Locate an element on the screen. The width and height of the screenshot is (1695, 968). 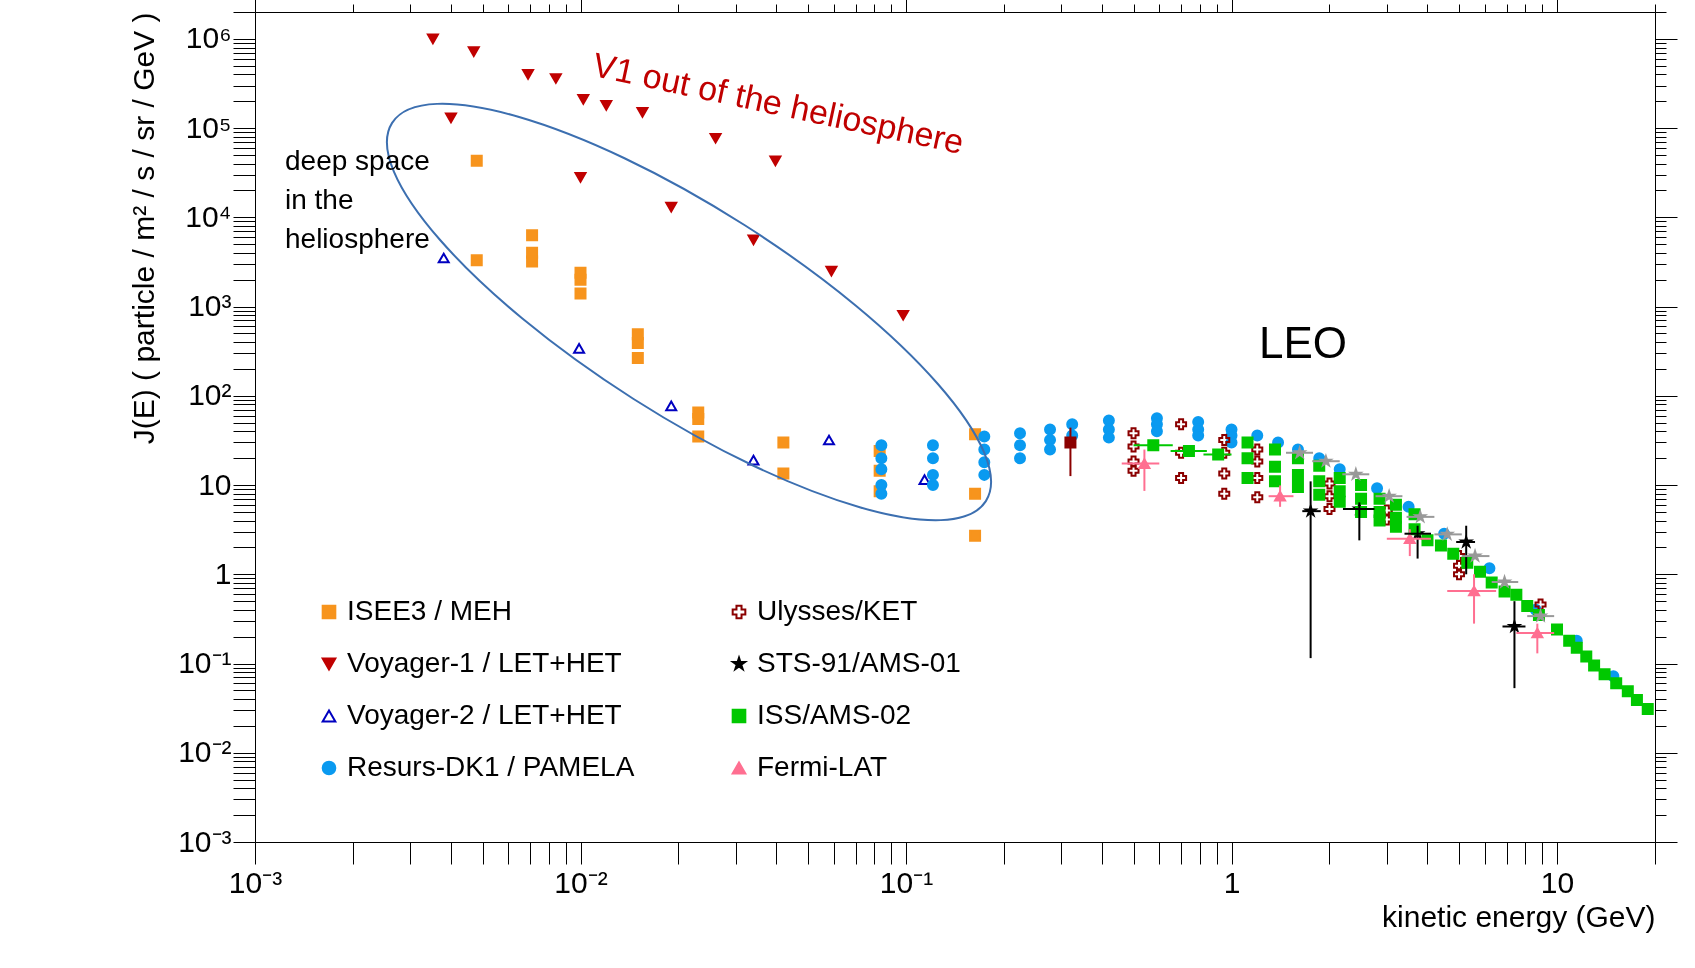
y-tick-label: 10² is located at coordinates (210, 395).